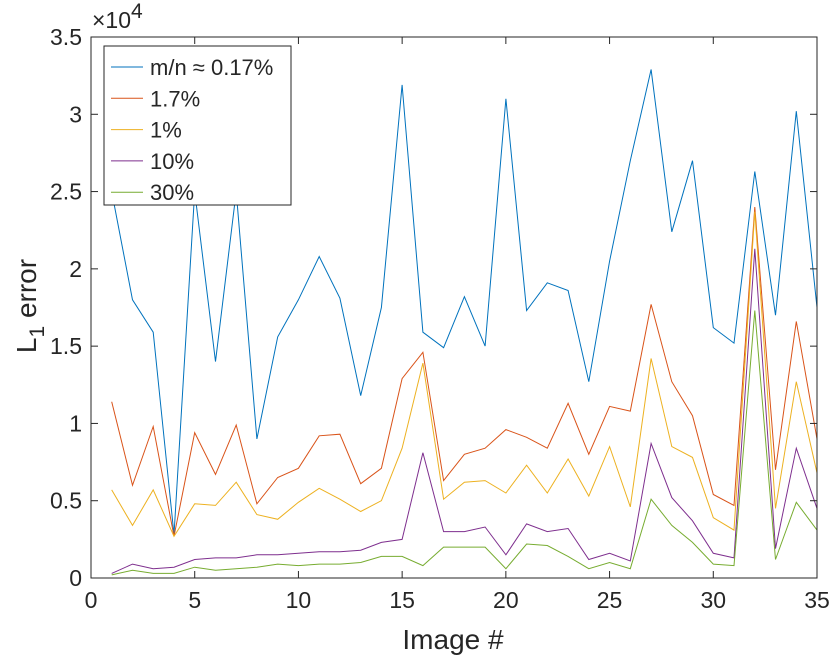 Image resolution: width=830 pixels, height=657 pixels. Describe the element at coordinates (66, 37) in the screenshot. I see `y-tick-label: 3.5` at that location.